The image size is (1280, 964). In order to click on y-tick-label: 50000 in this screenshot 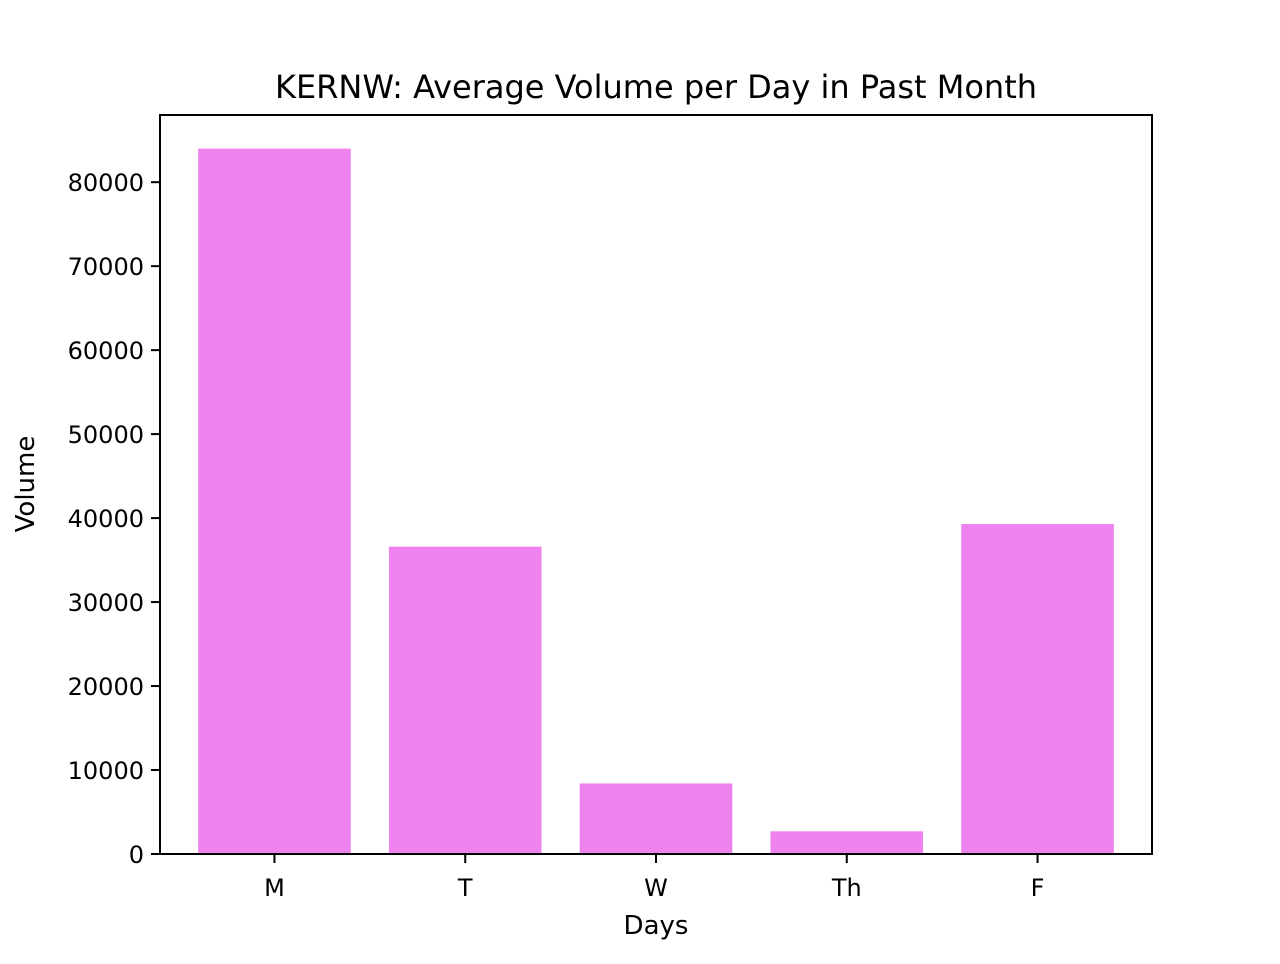, I will do `click(106, 435)`.